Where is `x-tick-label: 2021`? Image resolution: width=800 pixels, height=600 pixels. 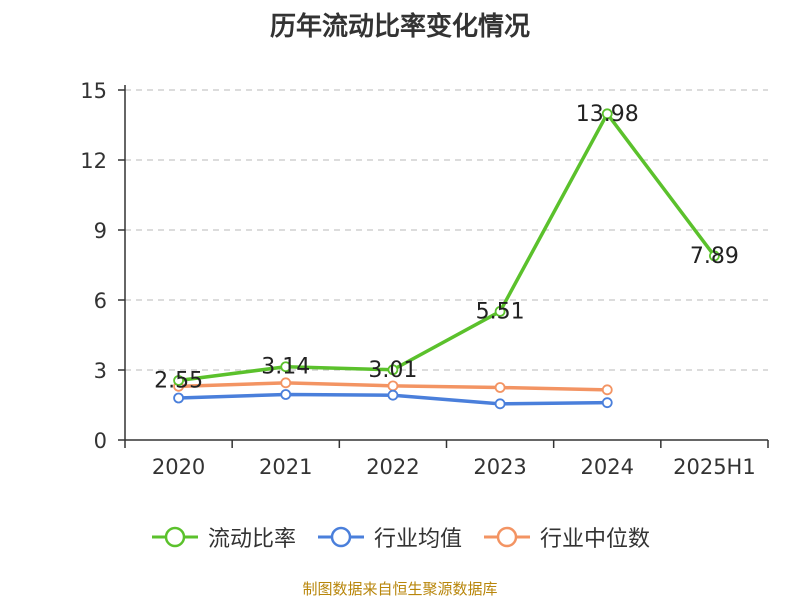 x-tick-label: 2021 is located at coordinates (285, 467).